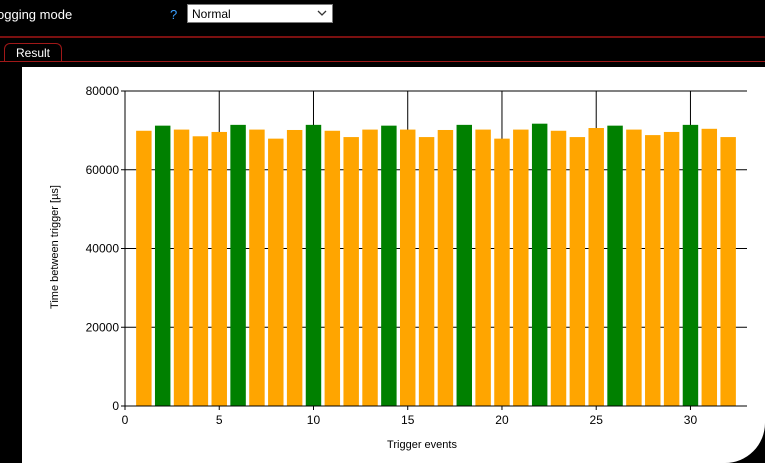  What do you see at coordinates (314, 420) in the screenshot?
I see `x-tick-label: 10` at bounding box center [314, 420].